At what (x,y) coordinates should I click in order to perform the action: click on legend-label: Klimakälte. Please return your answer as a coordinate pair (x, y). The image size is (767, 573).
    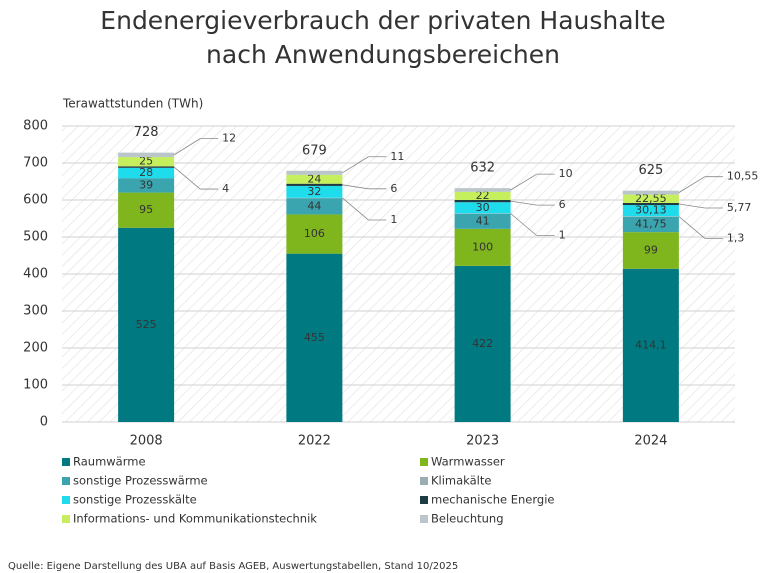
    Looking at the image, I should click on (461, 481).